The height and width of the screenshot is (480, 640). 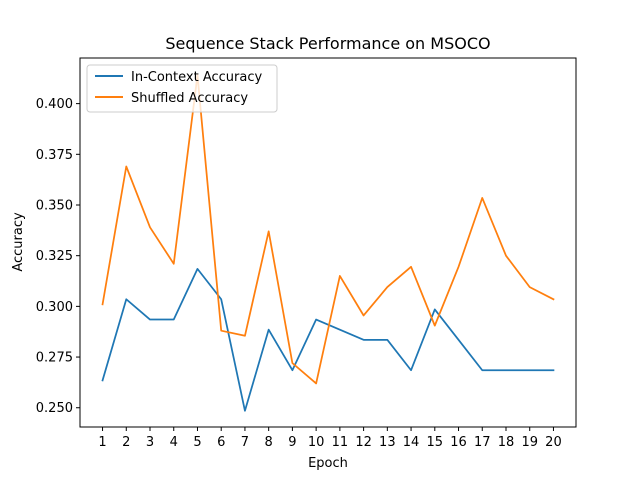 I want to click on legend-label-shuffled: Shuffled Accuracy, so click(x=189, y=98).